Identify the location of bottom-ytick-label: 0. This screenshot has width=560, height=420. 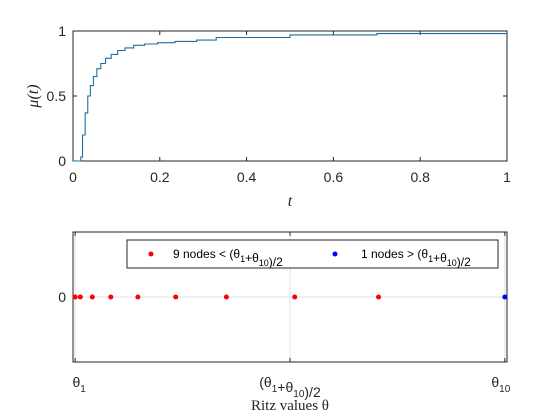
(62, 297).